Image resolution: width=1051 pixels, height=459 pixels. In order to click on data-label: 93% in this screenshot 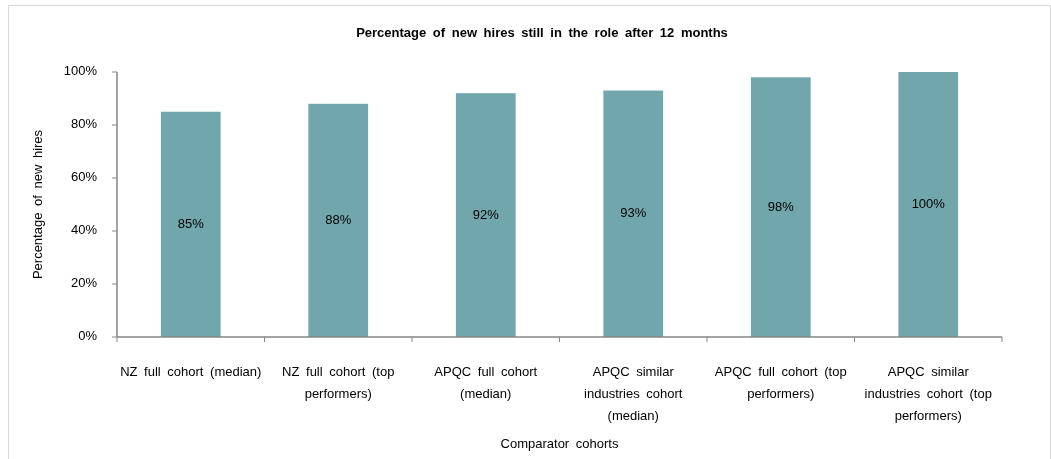, I will do `click(633, 213)`.